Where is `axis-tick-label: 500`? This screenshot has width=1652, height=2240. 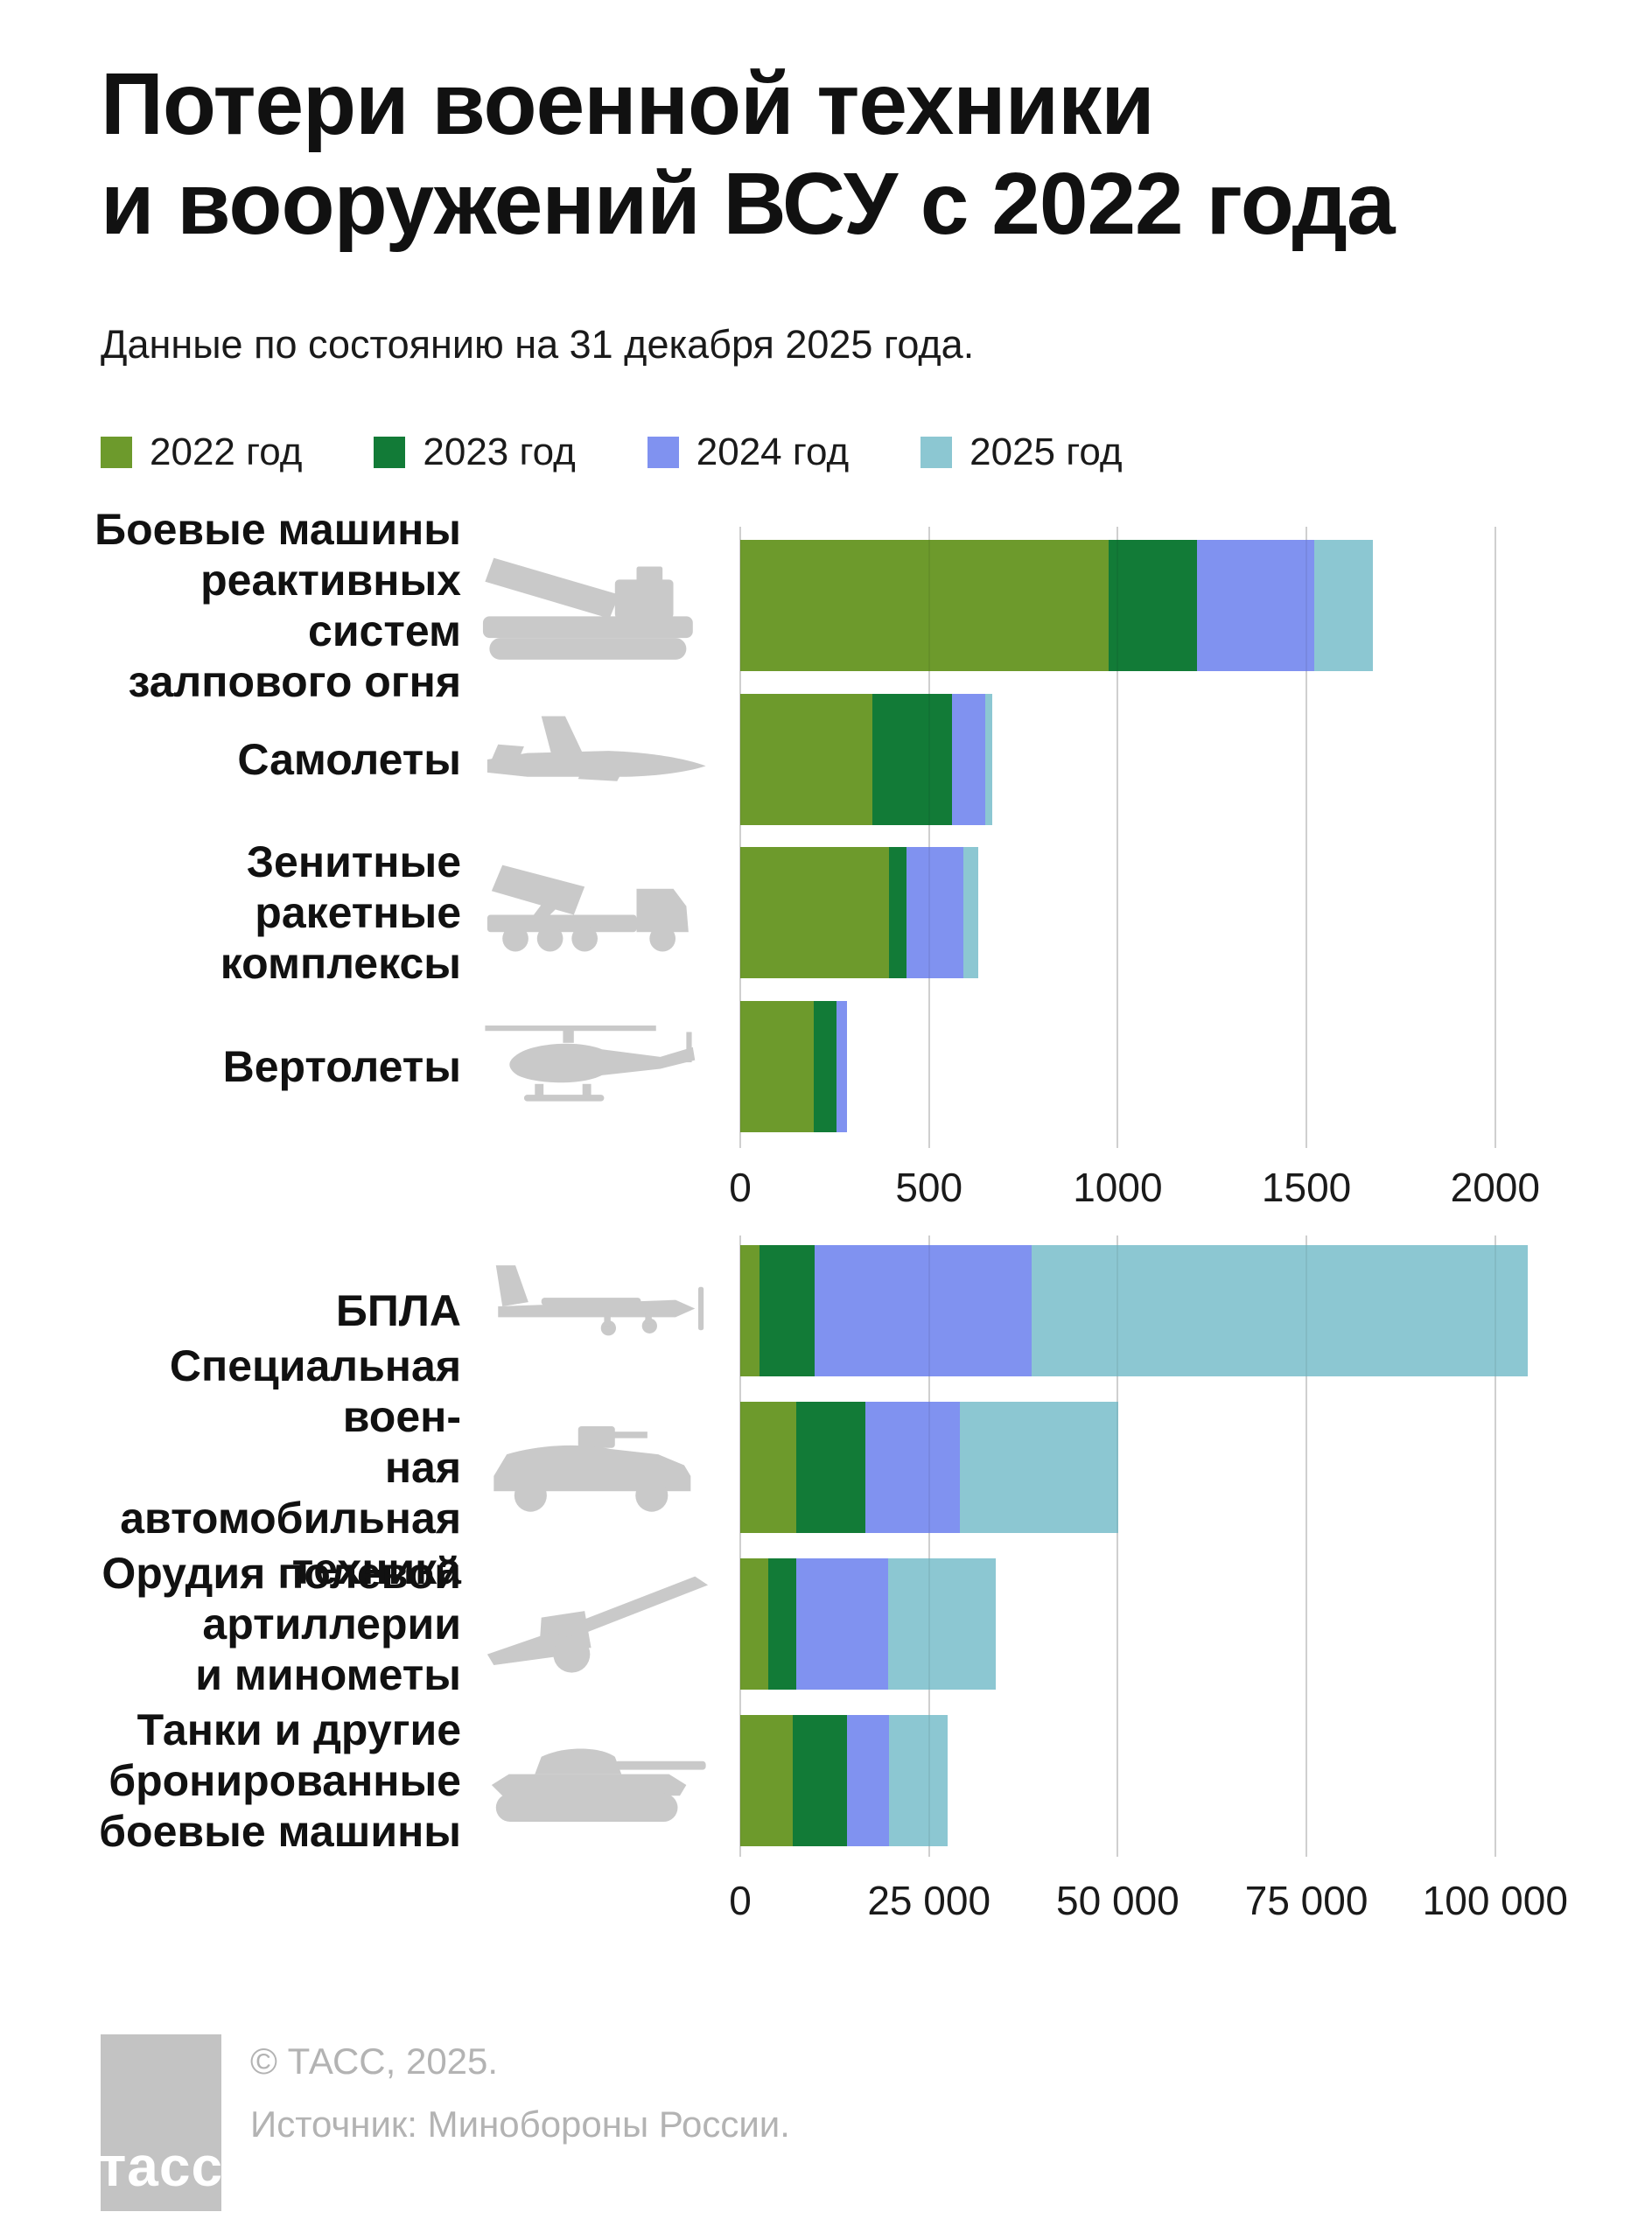
axis-tick-label: 500 is located at coordinates (929, 1187).